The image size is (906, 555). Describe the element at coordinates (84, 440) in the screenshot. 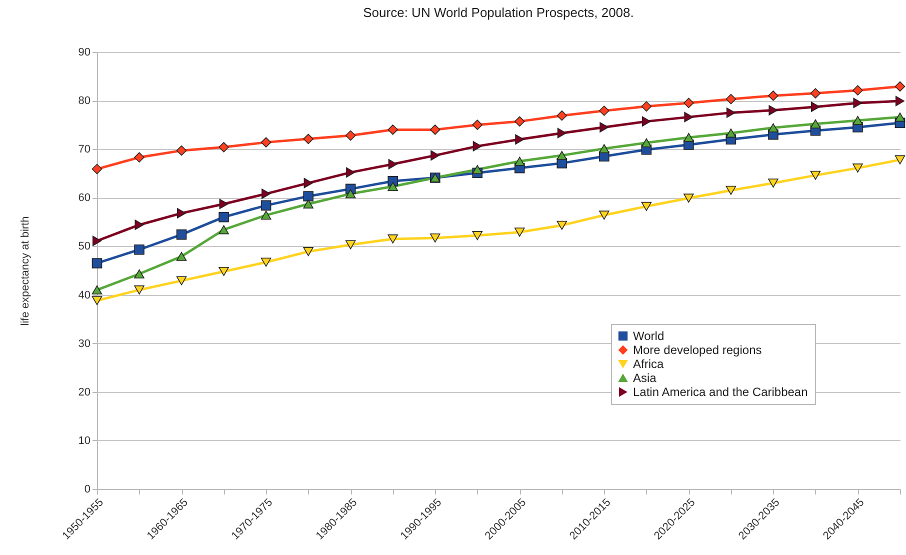

I see `y-tick-label: 10` at that location.